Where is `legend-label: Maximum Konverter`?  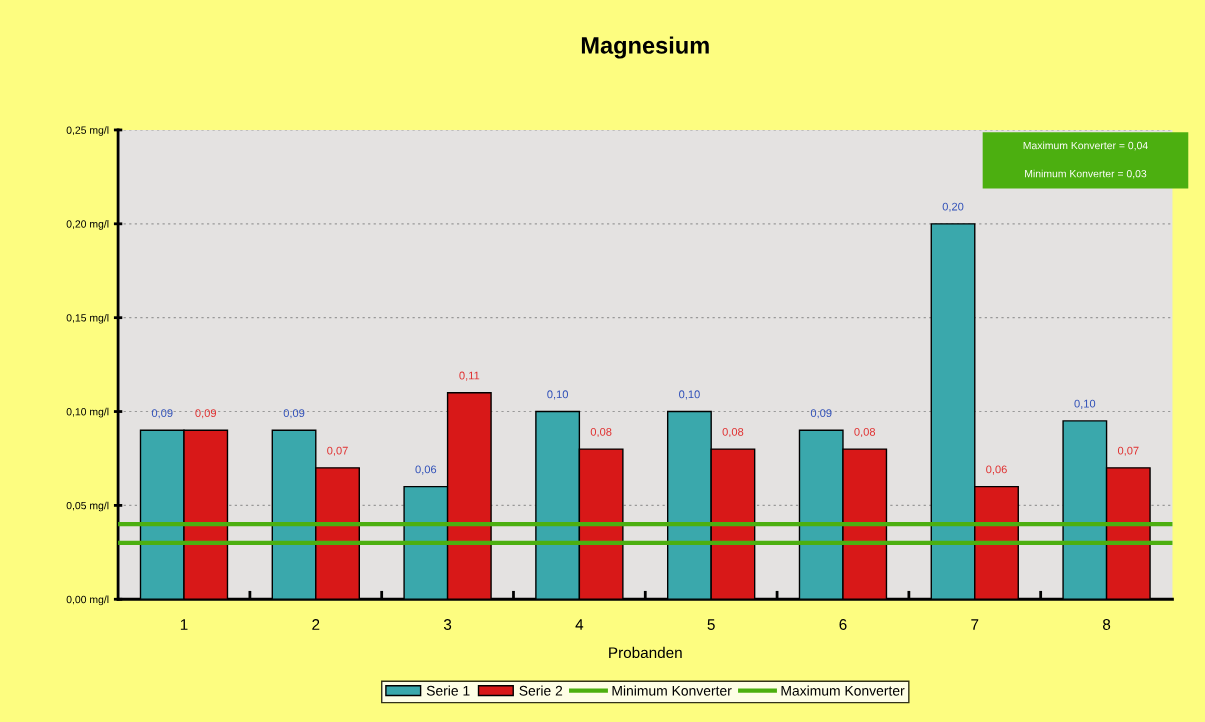
legend-label: Maximum Konverter is located at coordinates (843, 690).